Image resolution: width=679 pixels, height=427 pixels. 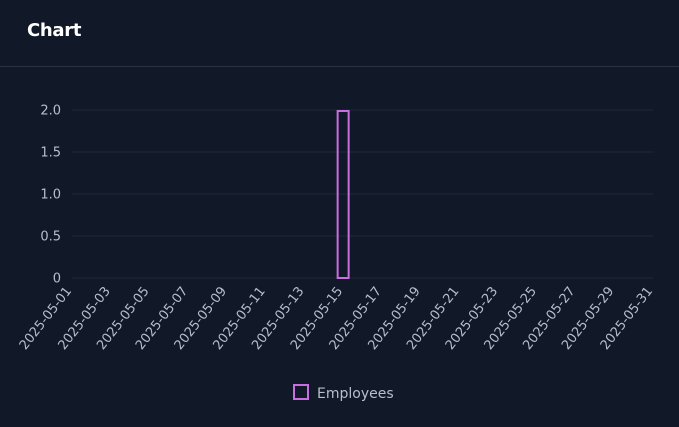 I want to click on y-tick-label: 2.0, so click(x=50, y=111).